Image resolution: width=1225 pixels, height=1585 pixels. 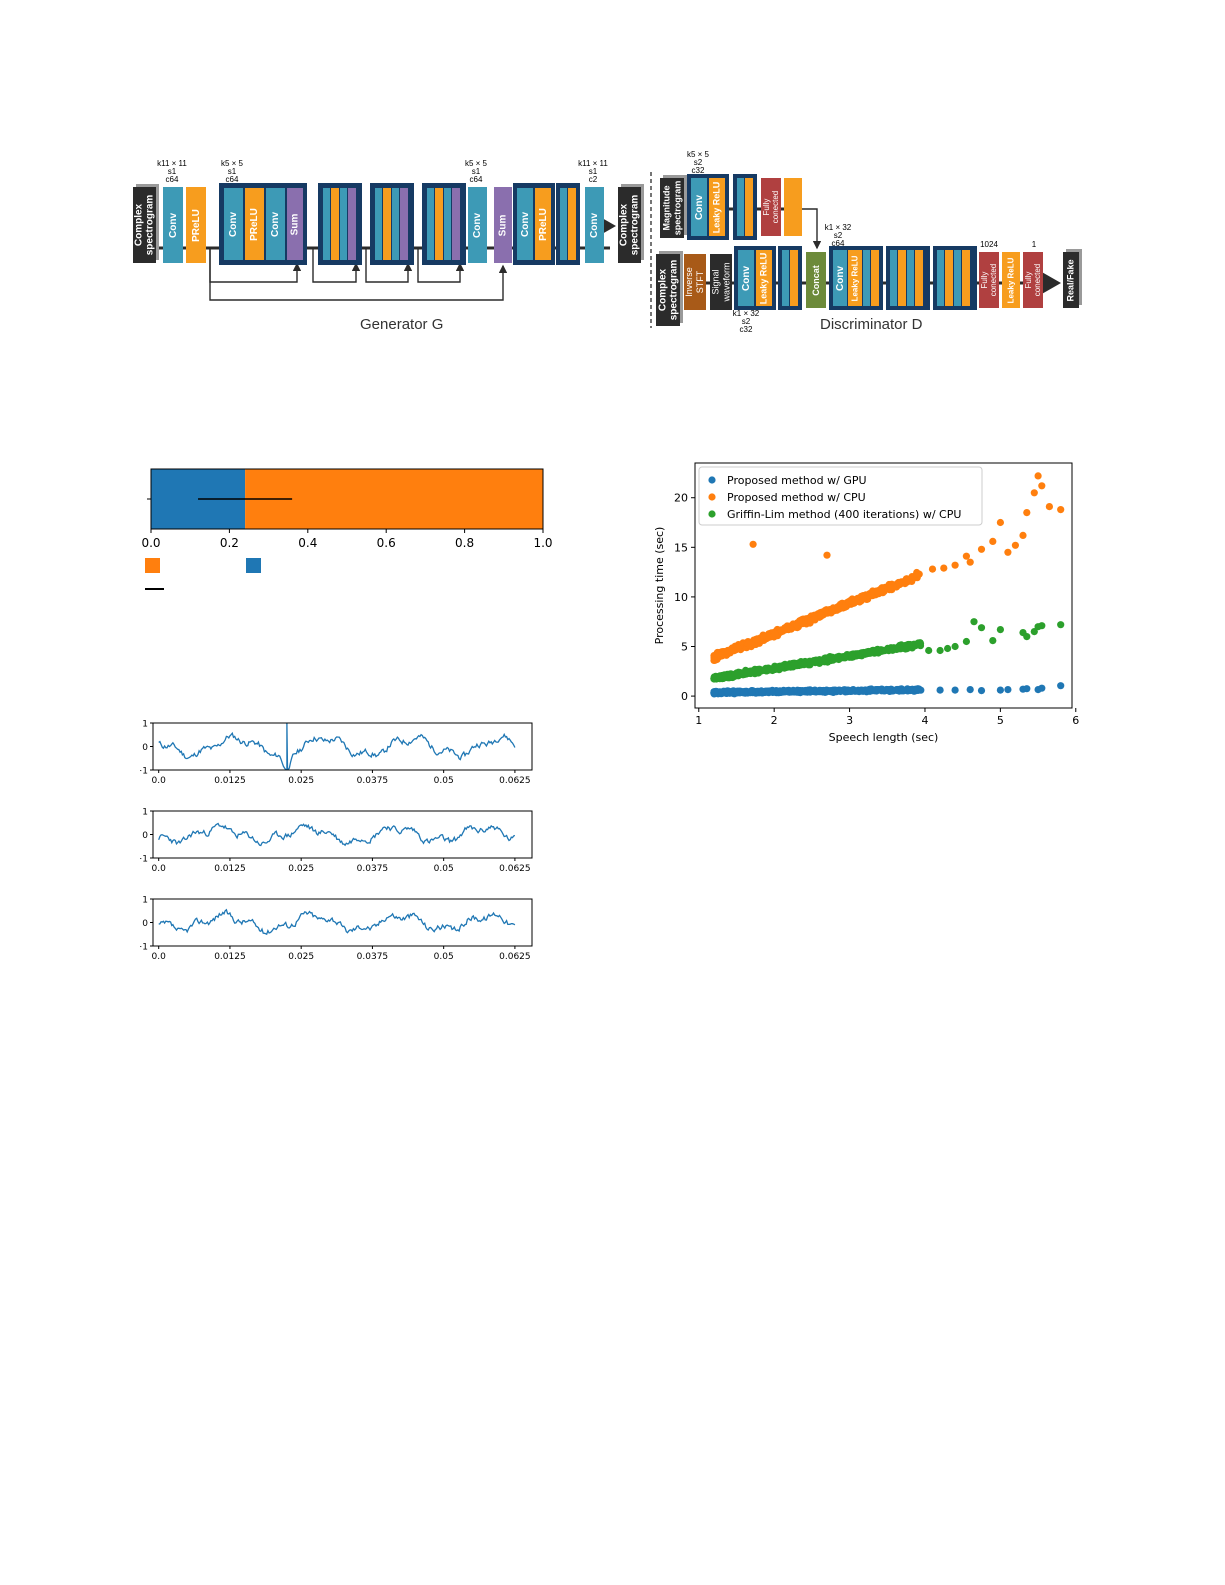 I want to click on disc-main1-leaky2, so click(x=875, y=278).